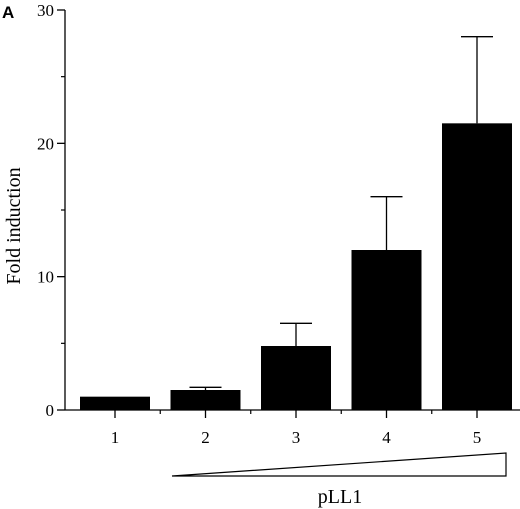  I want to click on x-tick-label: 1, so click(115, 437).